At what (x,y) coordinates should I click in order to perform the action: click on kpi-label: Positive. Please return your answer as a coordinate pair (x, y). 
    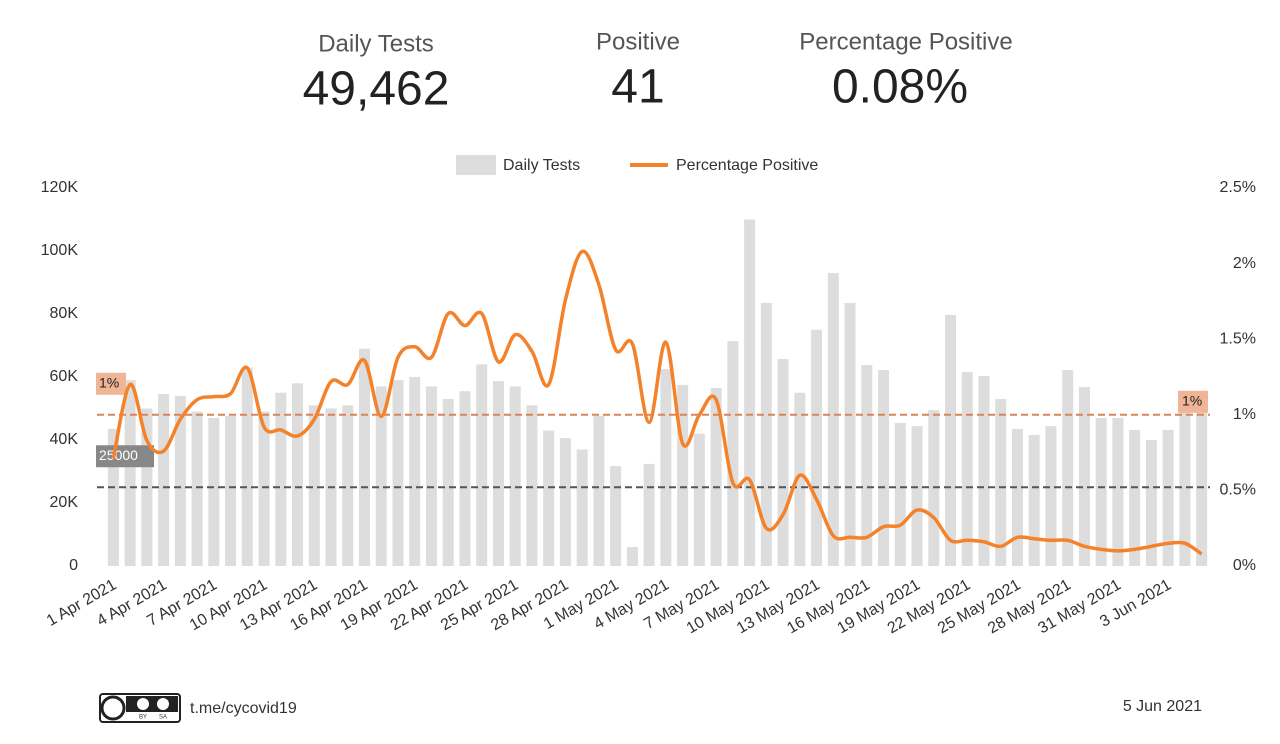
    Looking at the image, I should click on (638, 41).